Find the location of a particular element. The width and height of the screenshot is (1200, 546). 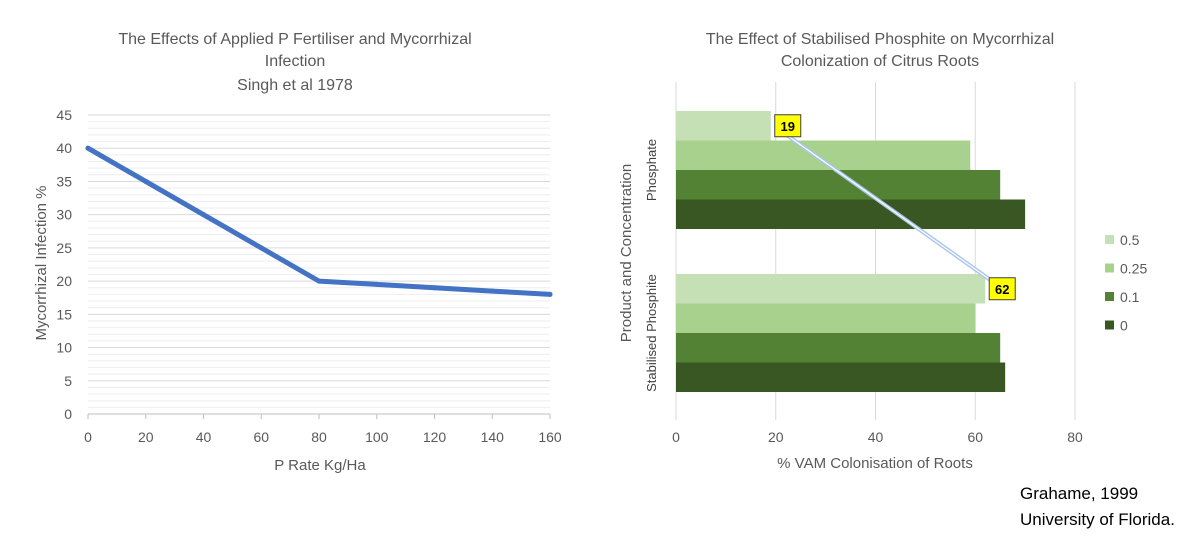

category-label: Phosphate is located at coordinates (651, 170).